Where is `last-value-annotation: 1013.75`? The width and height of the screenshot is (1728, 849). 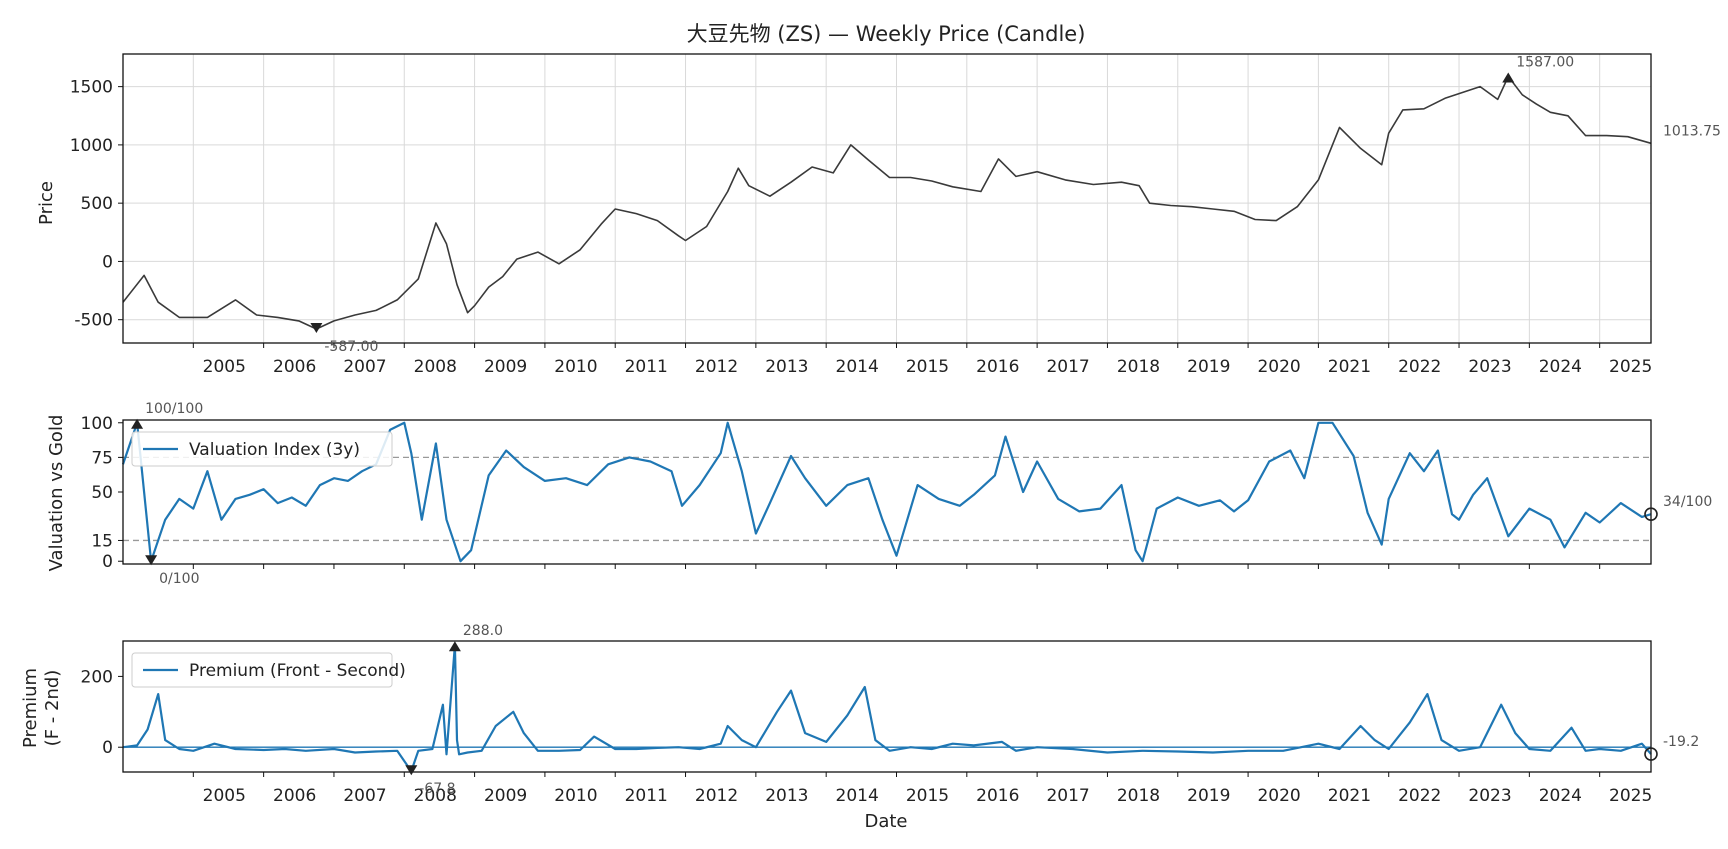 last-value-annotation: 1013.75 is located at coordinates (1692, 131).